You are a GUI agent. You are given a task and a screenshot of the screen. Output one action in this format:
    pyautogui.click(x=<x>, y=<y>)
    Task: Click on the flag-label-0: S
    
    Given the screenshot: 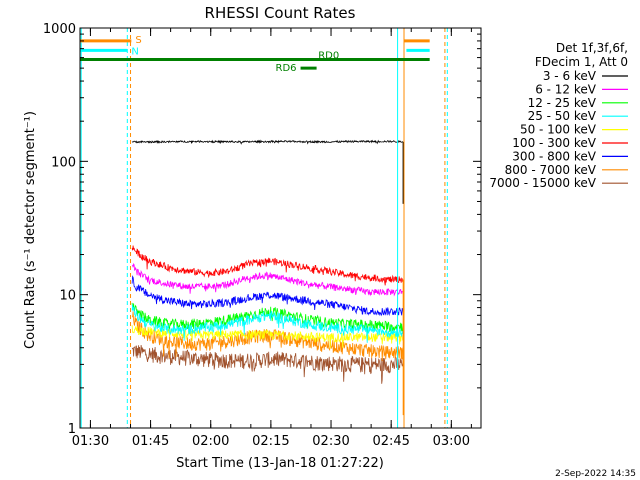 What is the action you would take?
    pyautogui.click(x=138, y=40)
    